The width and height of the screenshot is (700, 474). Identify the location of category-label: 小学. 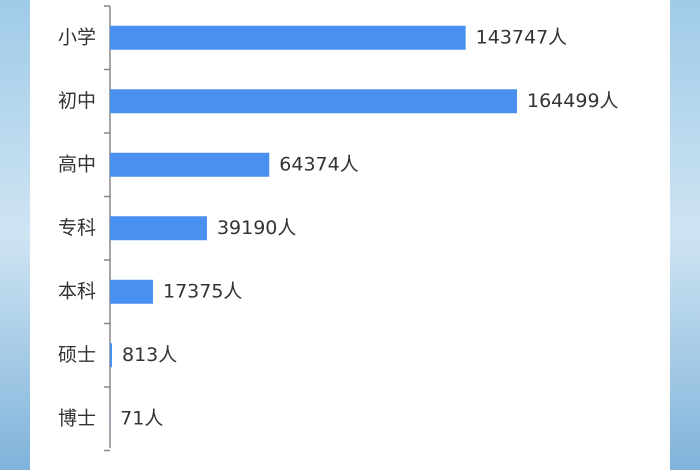
(77, 37).